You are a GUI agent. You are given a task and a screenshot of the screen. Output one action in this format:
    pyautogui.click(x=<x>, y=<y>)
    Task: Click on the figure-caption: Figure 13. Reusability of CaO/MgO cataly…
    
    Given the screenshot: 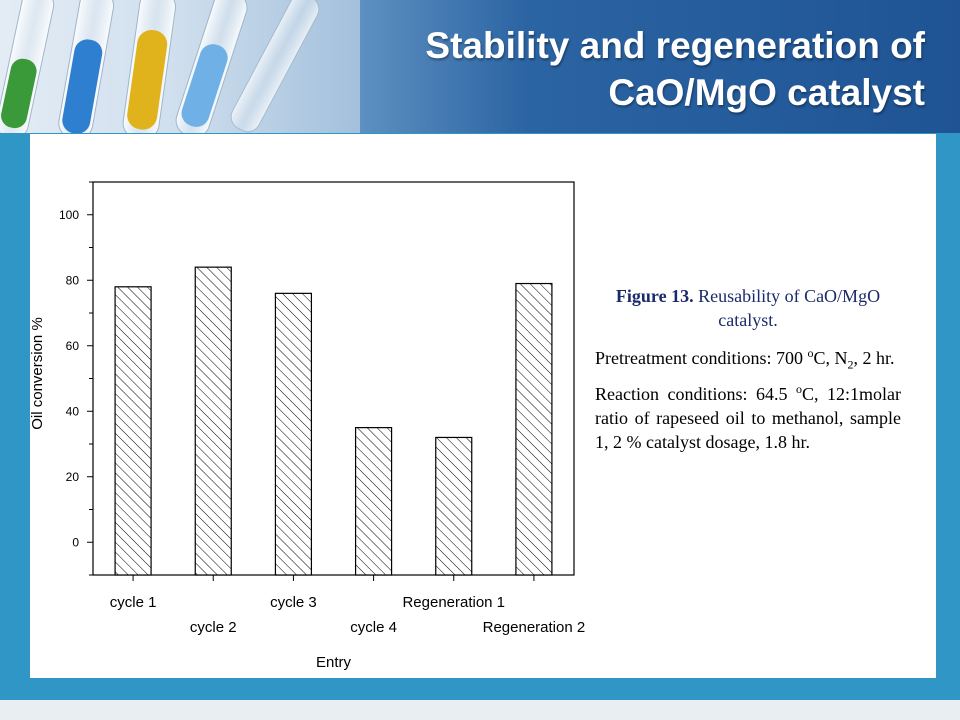 What is the action you would take?
    pyautogui.click(x=748, y=375)
    